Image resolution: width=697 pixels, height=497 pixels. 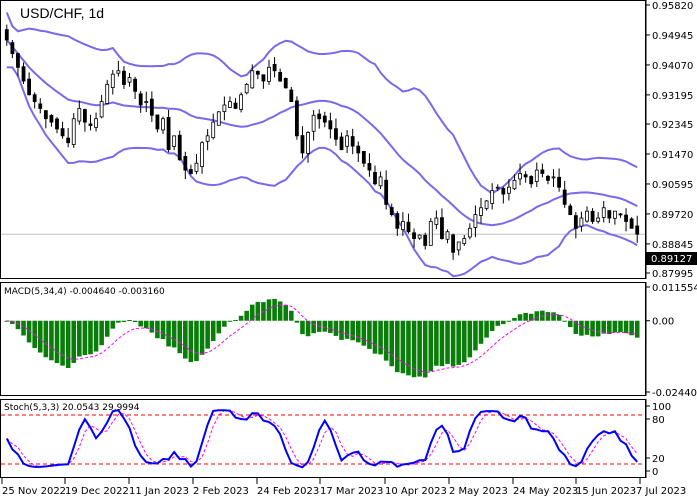 I want to click on price-tick: 0.88845, so click(x=672, y=245).